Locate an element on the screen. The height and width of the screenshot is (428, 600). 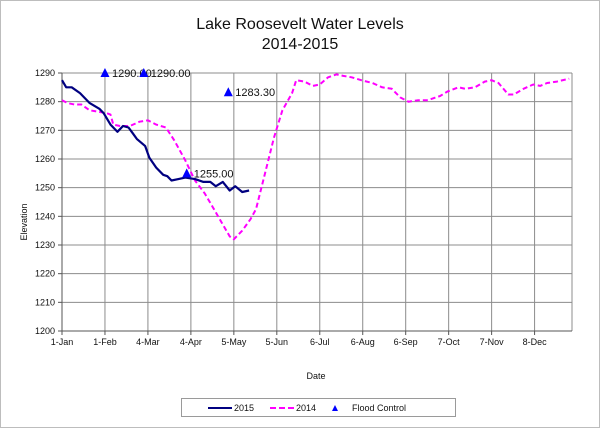
legend-swatch-2014 is located at coordinates (282, 407).